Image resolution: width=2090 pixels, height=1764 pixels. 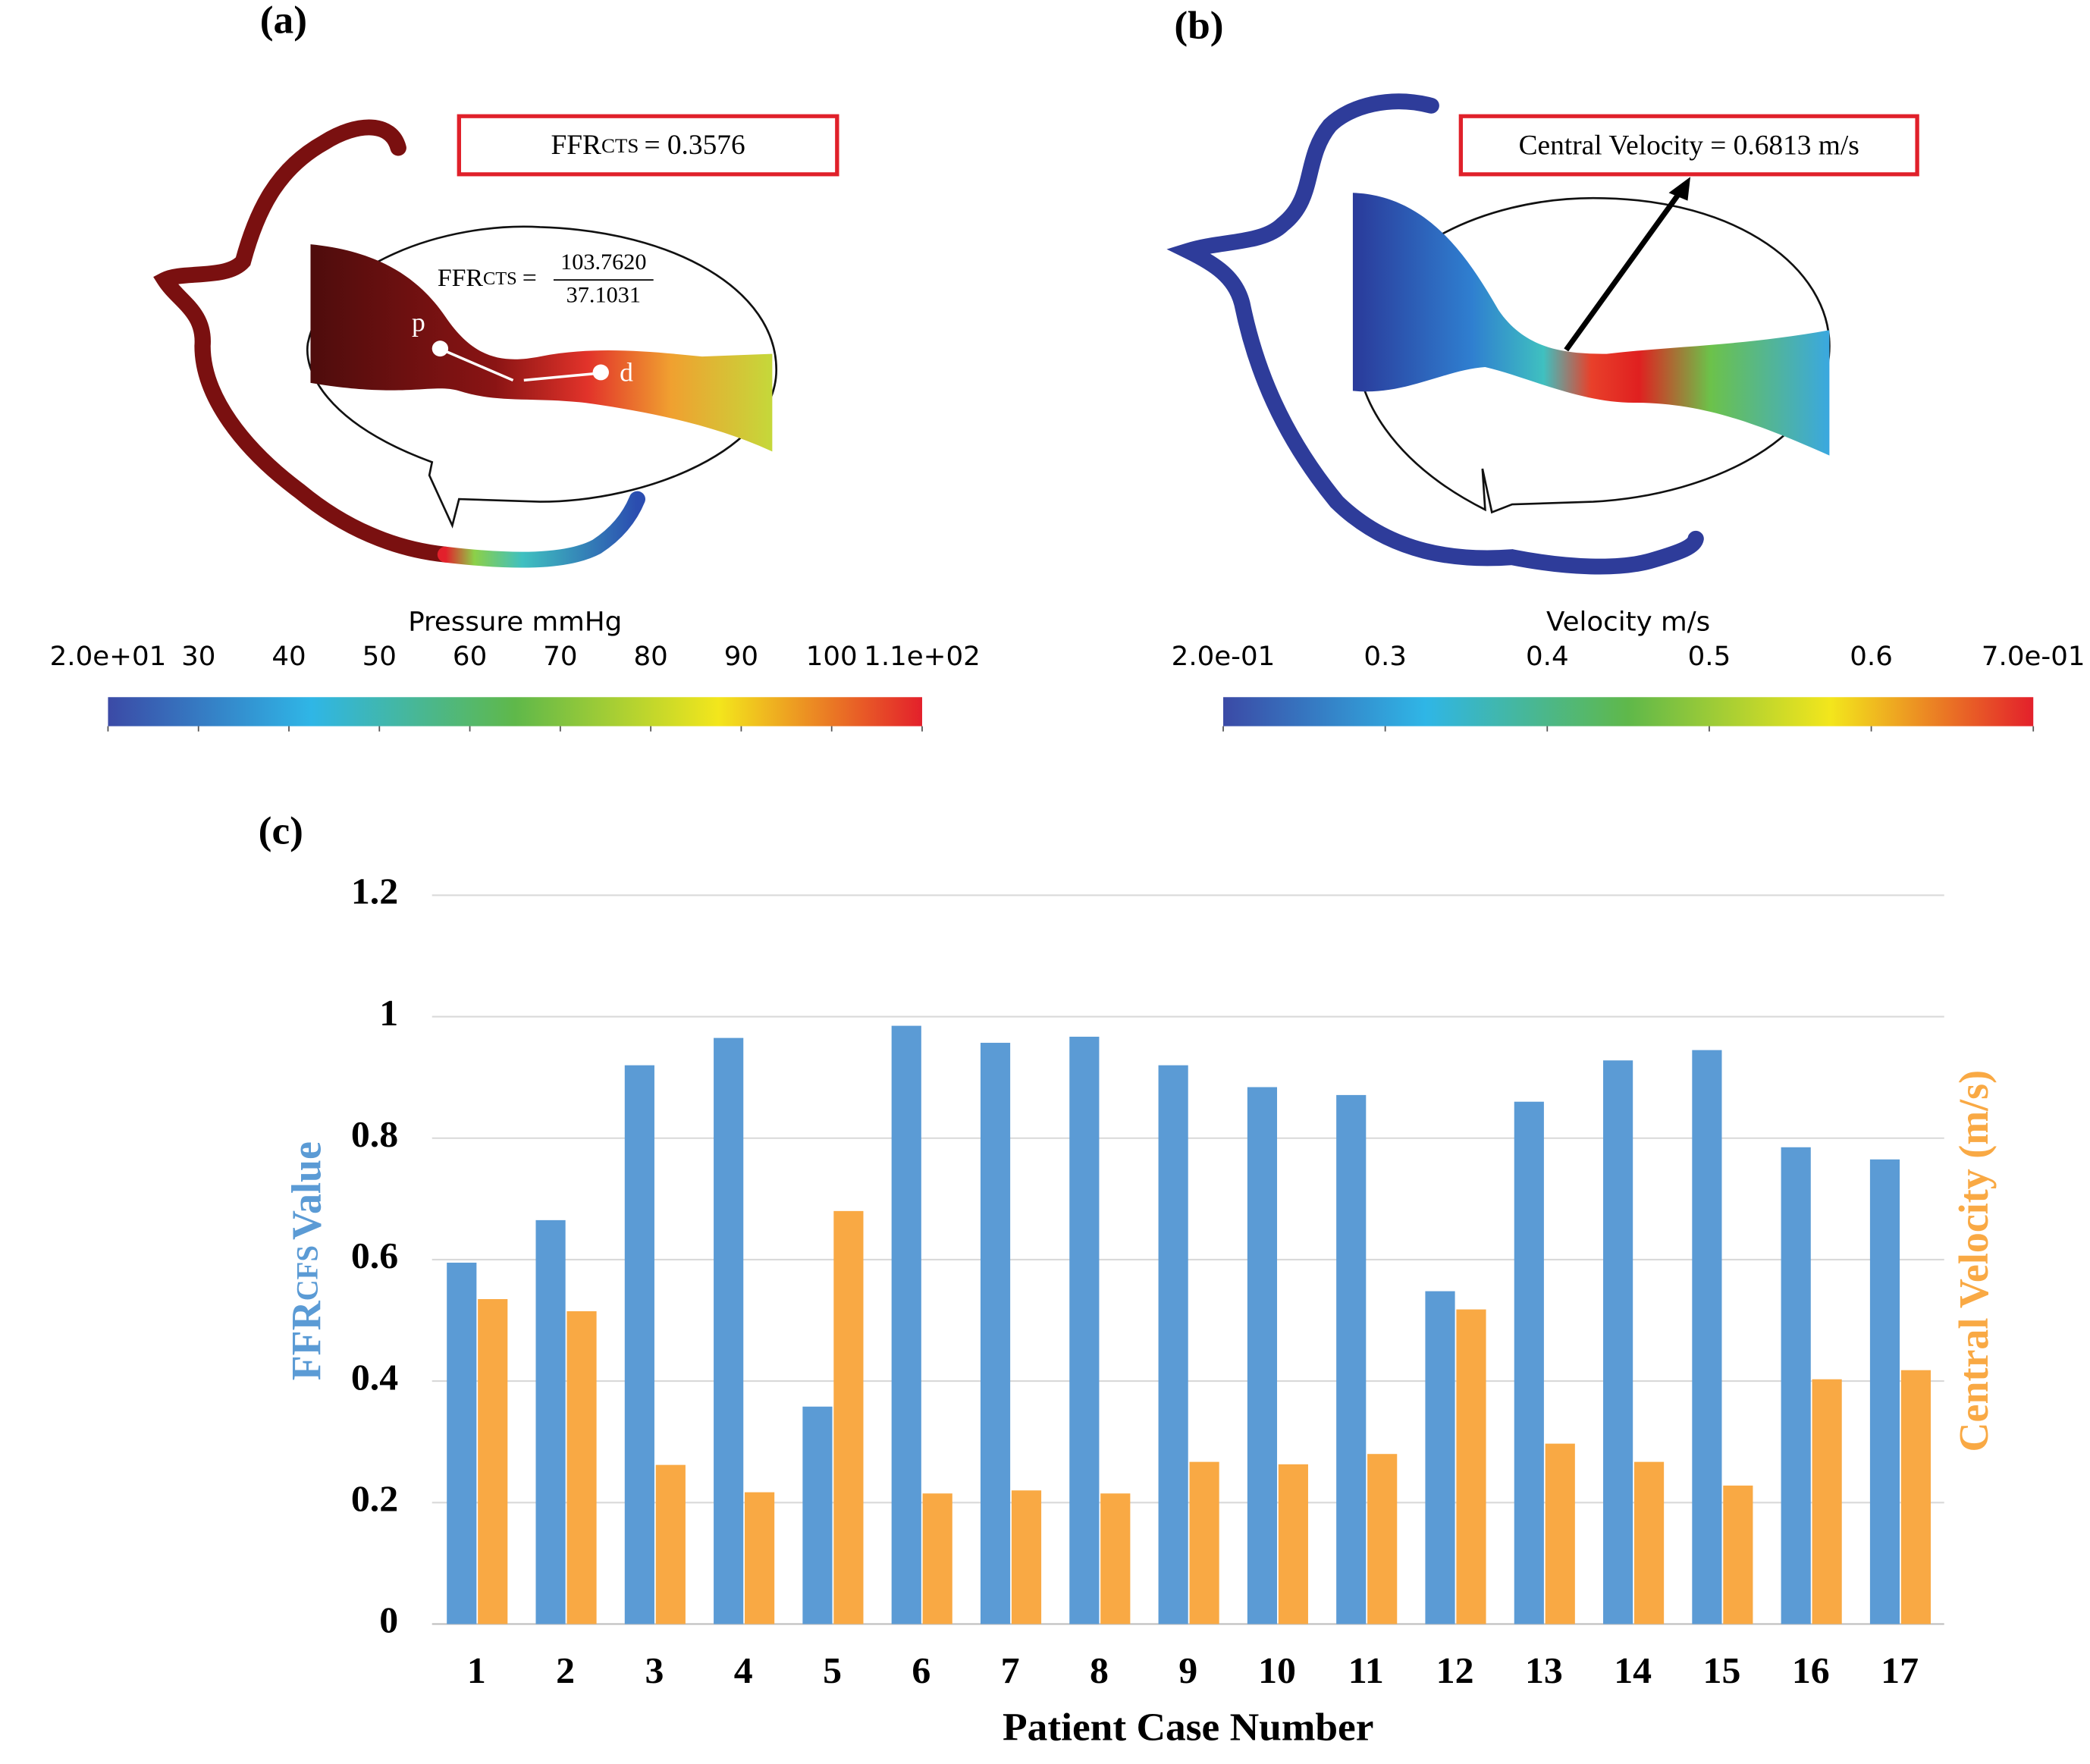 I want to click on y2-axis-title: Central Velocity (m/s), so click(x=1973, y=1261).